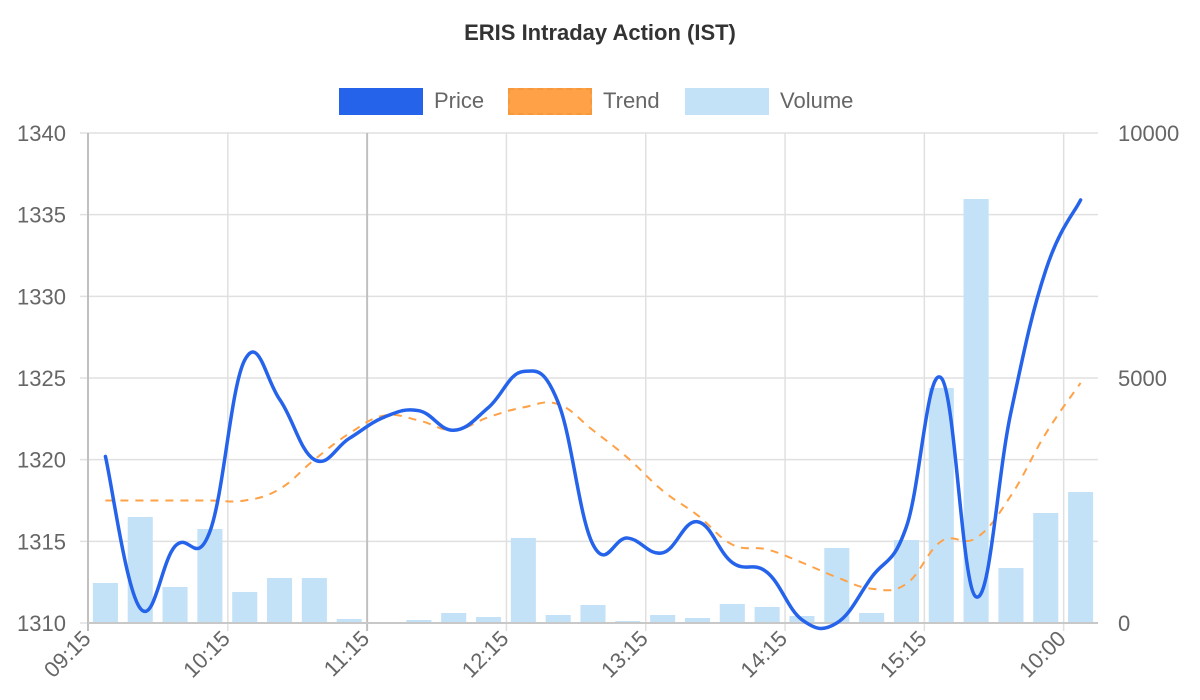 The height and width of the screenshot is (700, 1200). I want to click on x-tick-label: 10:00, so click(1042, 654).